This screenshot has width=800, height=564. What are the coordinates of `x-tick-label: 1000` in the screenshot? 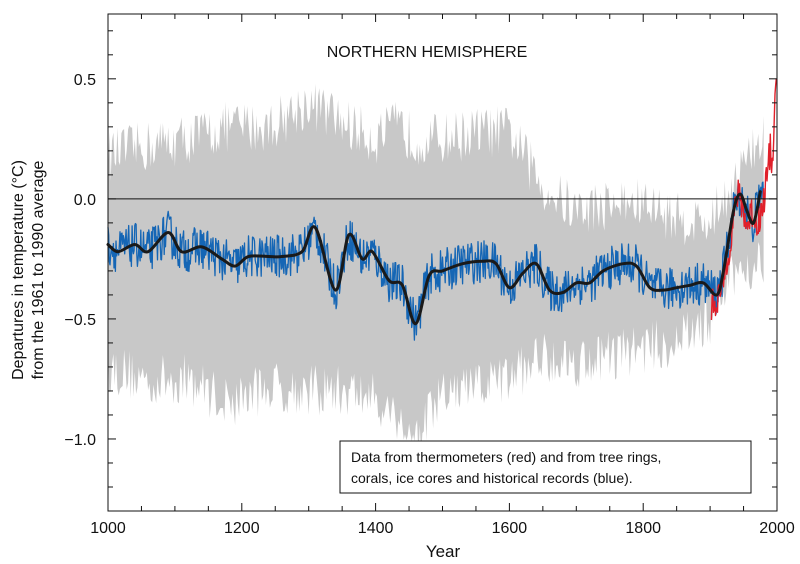 It's located at (108, 528).